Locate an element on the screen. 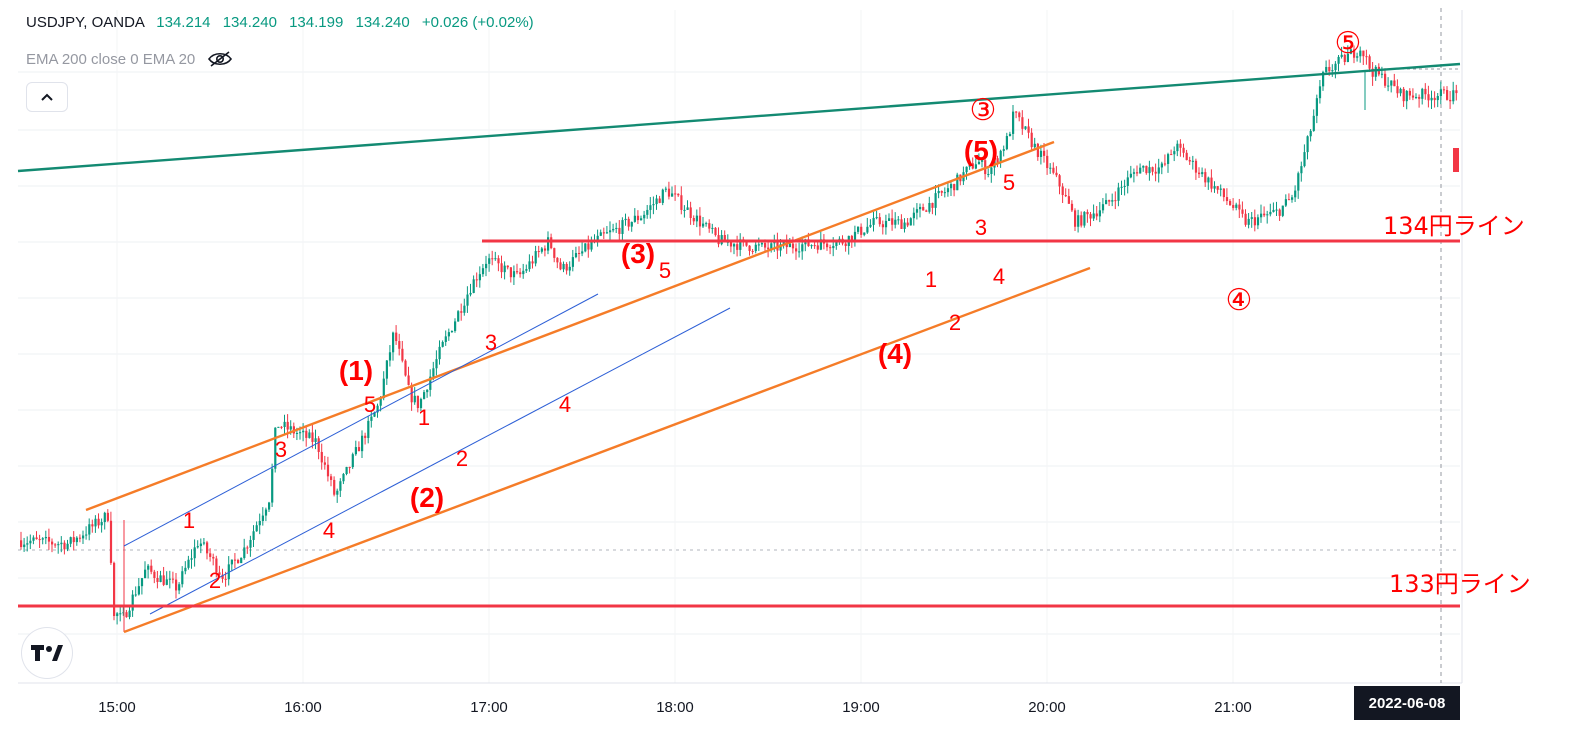  inner-channel-upper is located at coordinates (361, 420).